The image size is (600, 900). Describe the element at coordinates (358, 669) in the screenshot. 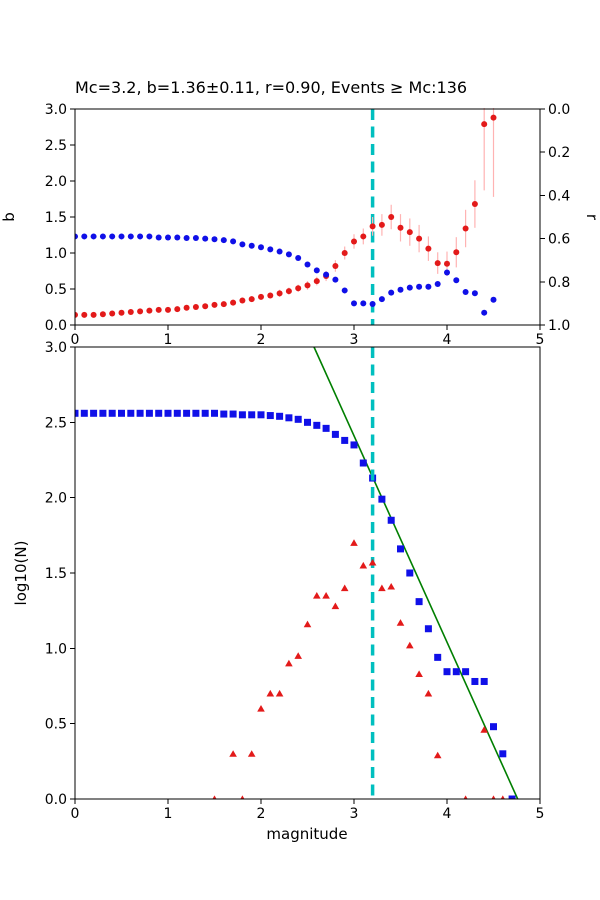

I see `noncumulative-counts-series` at that location.